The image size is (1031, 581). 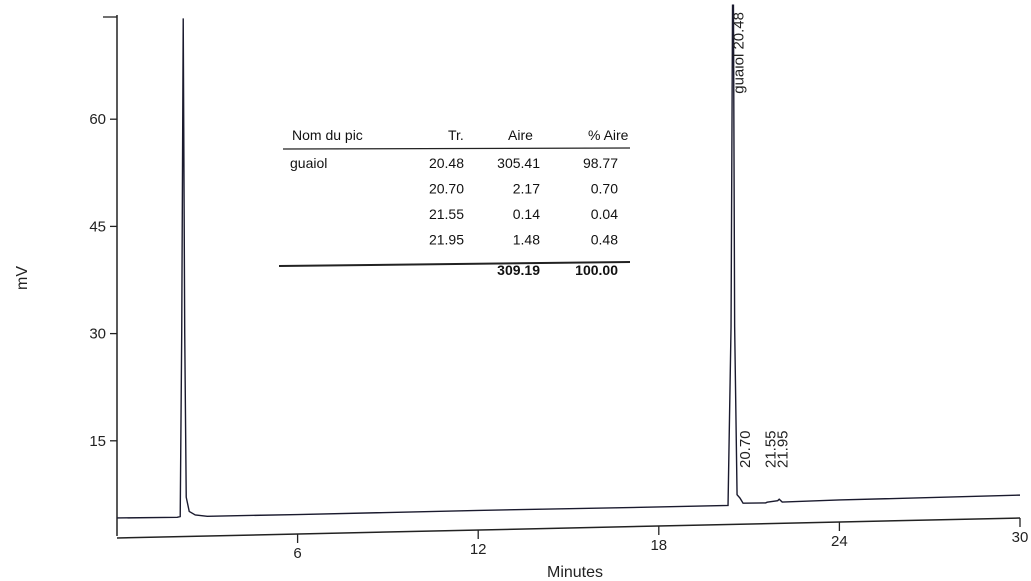 I want to click on y-tick-label: 45, so click(x=97, y=226).